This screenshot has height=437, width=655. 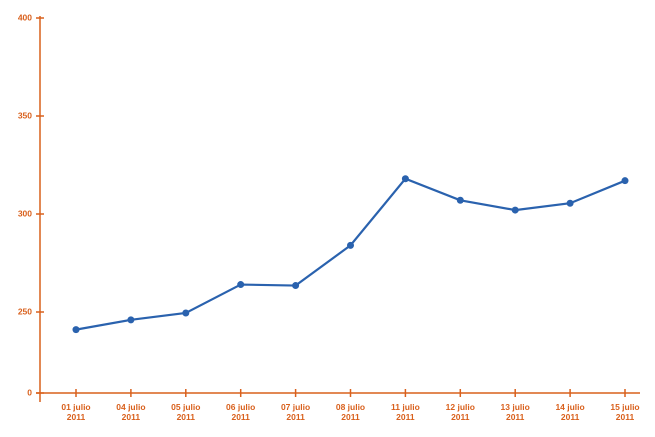 What do you see at coordinates (460, 412) in the screenshot?
I see `x-tick-label: 12 julio 2011` at bounding box center [460, 412].